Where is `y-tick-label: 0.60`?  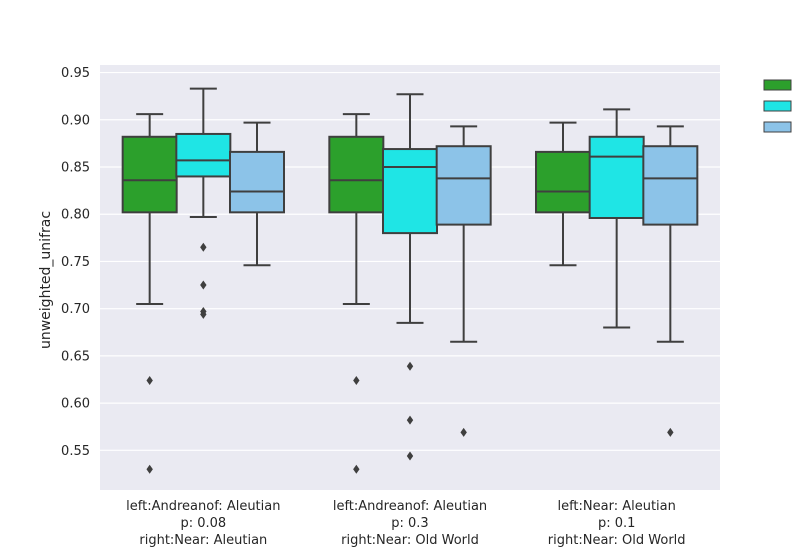
y-tick-label: 0.60 is located at coordinates (75, 404).